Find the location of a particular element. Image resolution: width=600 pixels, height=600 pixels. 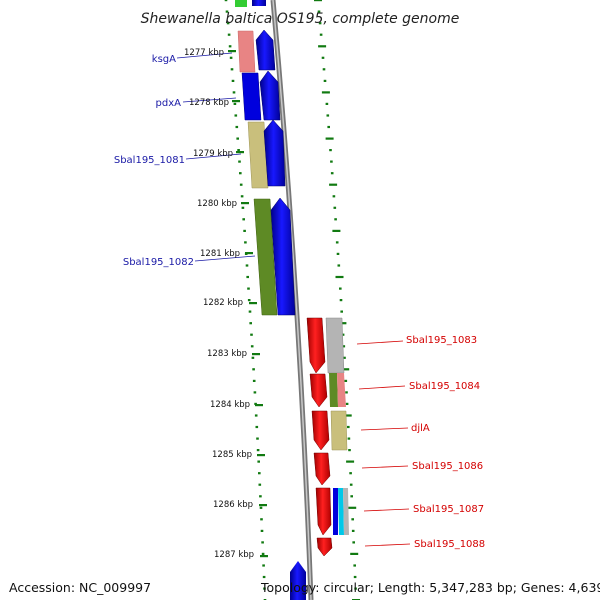

accession-text: Accession: NC_009997 is located at coordinates (80, 587).